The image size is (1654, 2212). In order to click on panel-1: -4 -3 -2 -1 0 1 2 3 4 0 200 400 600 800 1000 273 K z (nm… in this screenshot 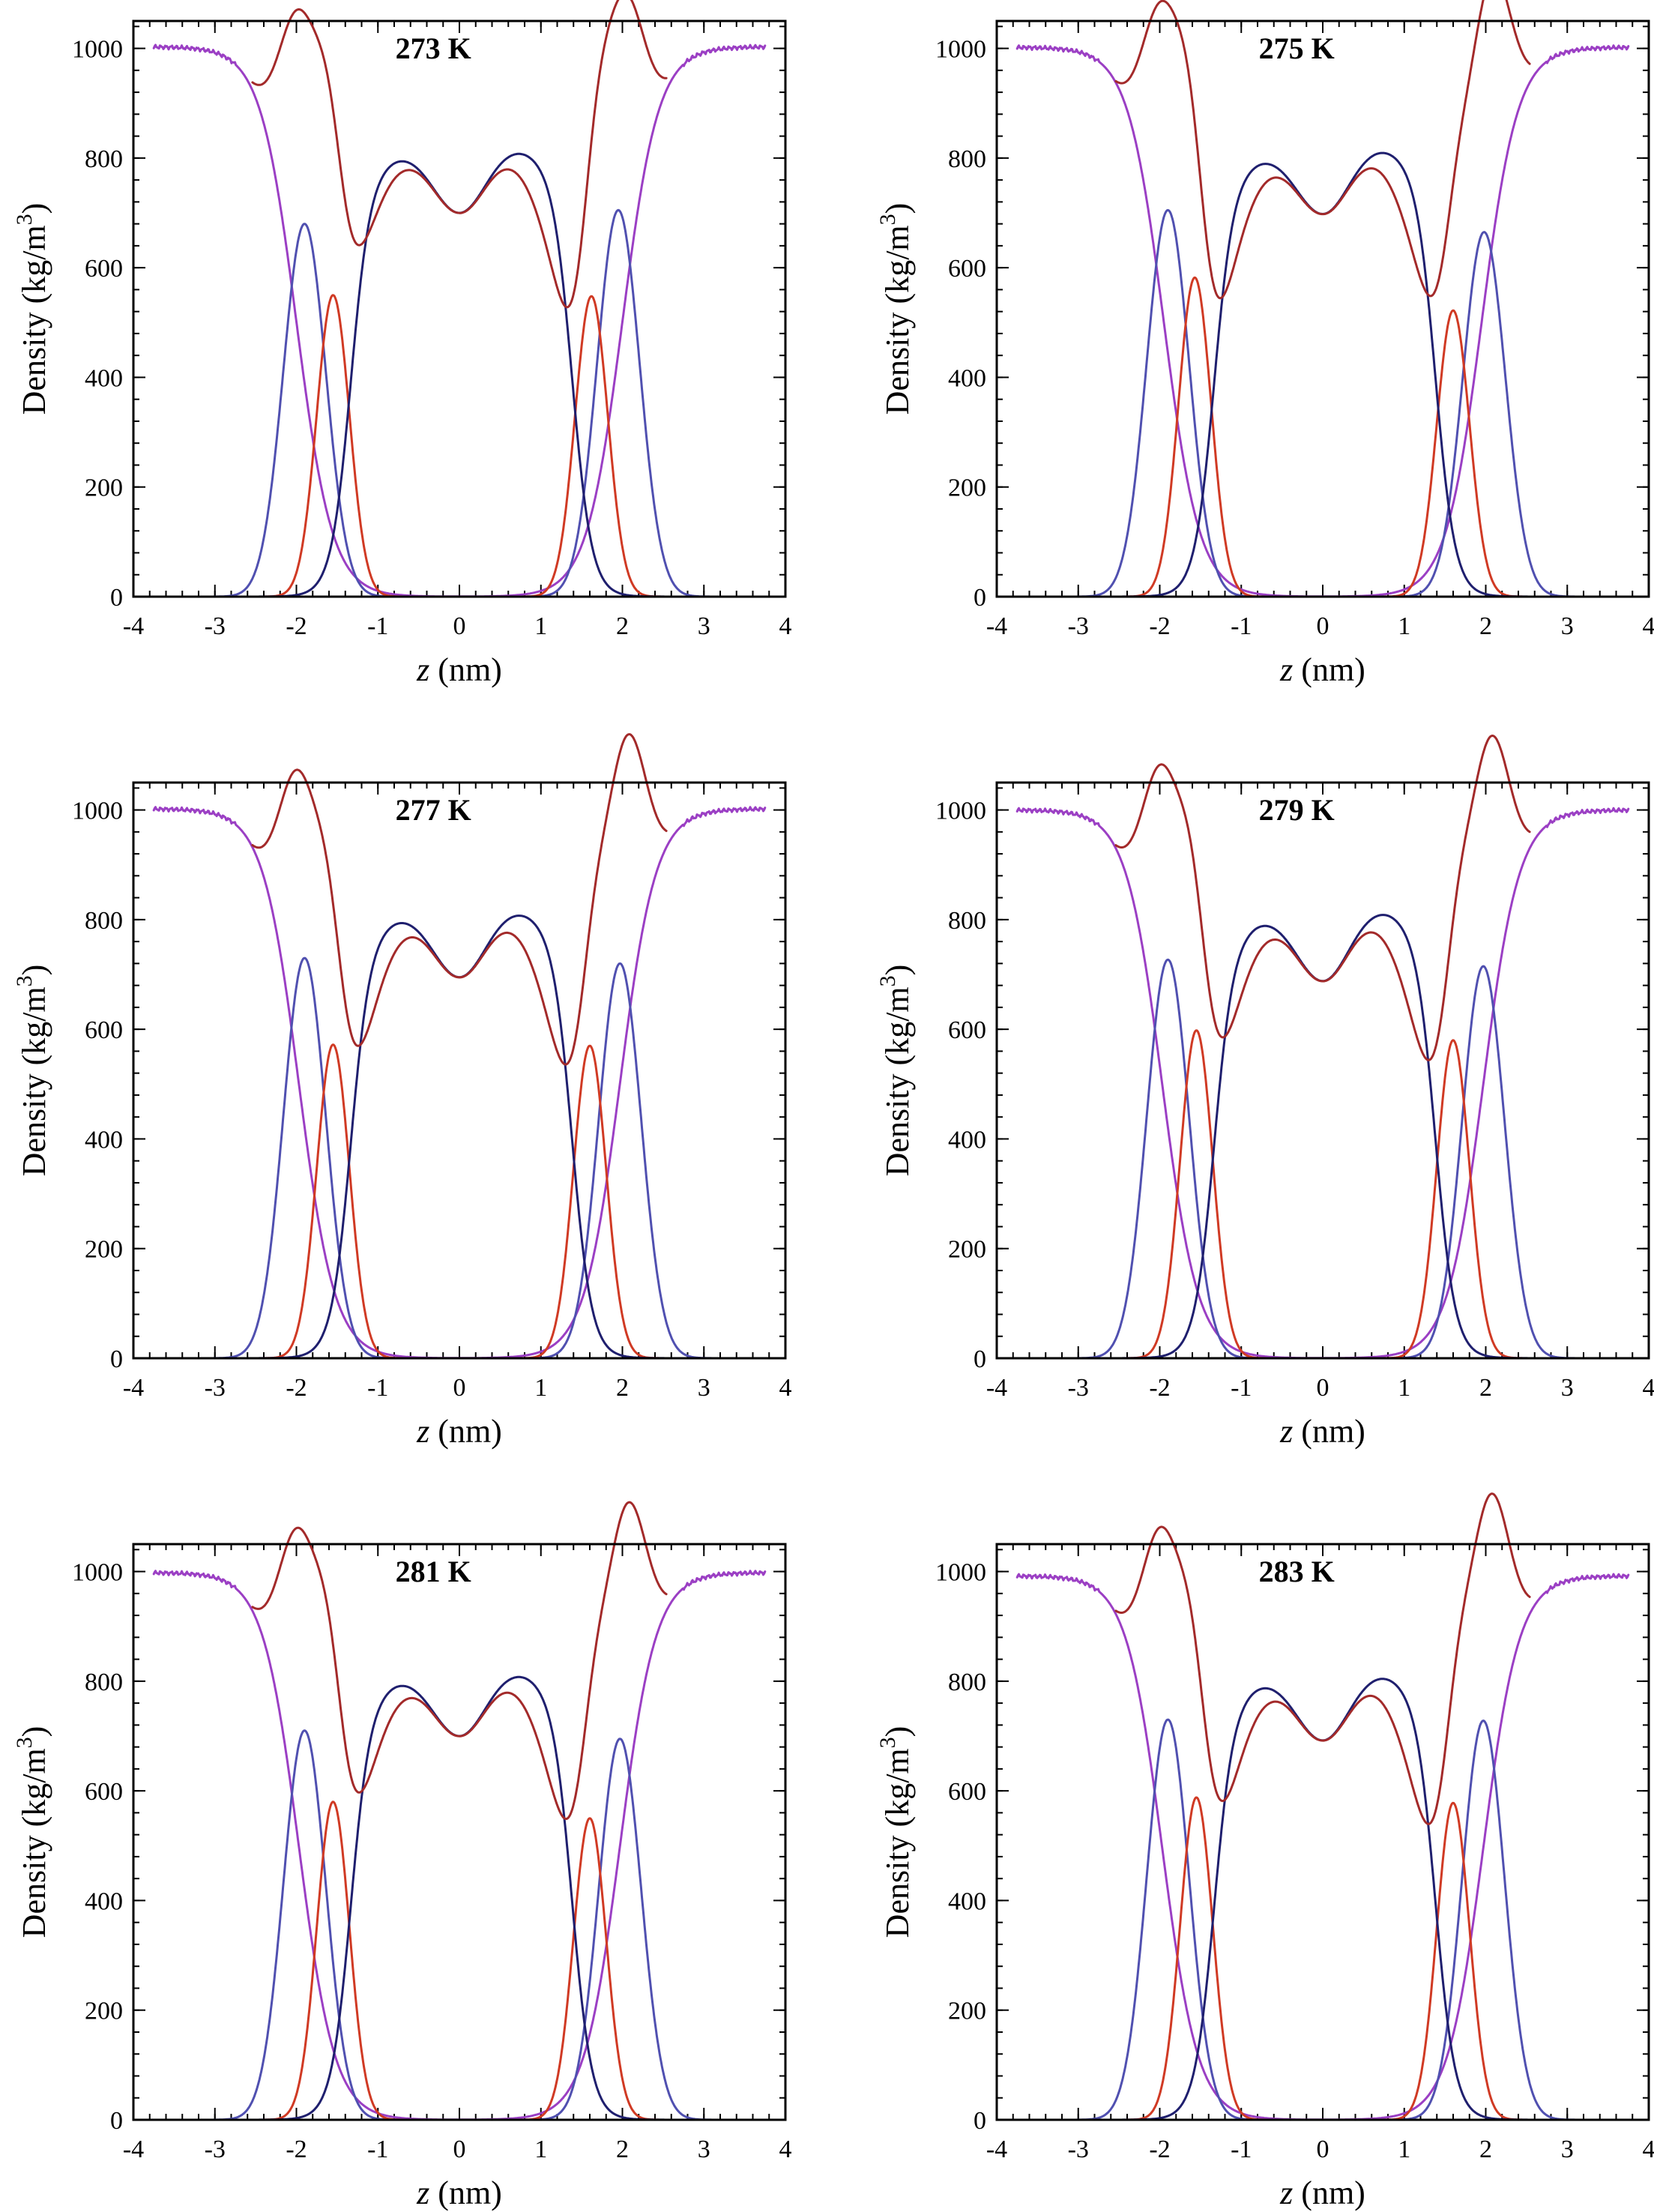, I will do `click(402, 344)`.